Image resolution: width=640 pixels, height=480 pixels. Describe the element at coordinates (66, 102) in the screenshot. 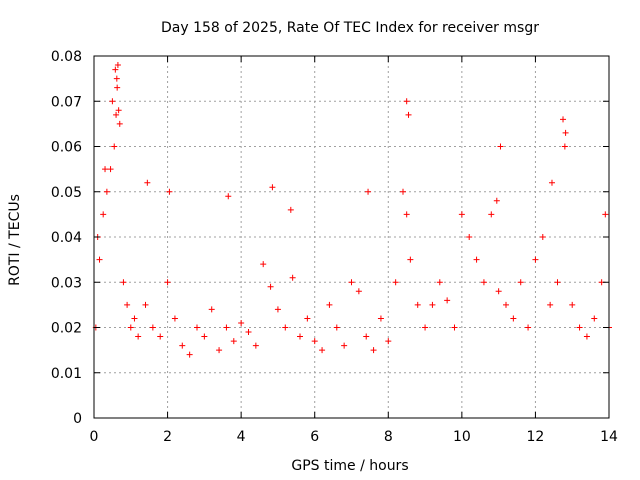

I see `y-tick-label: 0.07` at that location.